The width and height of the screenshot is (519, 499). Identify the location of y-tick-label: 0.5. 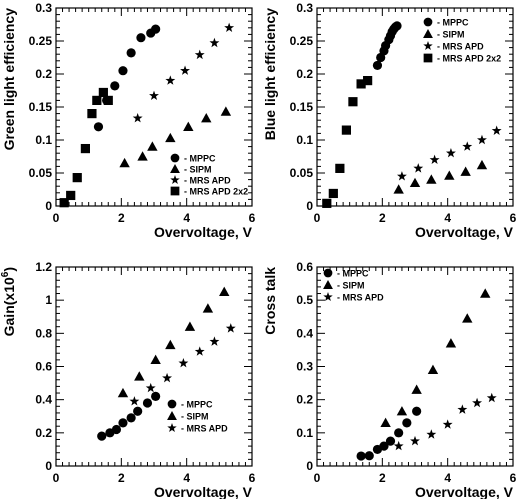
(304, 300).